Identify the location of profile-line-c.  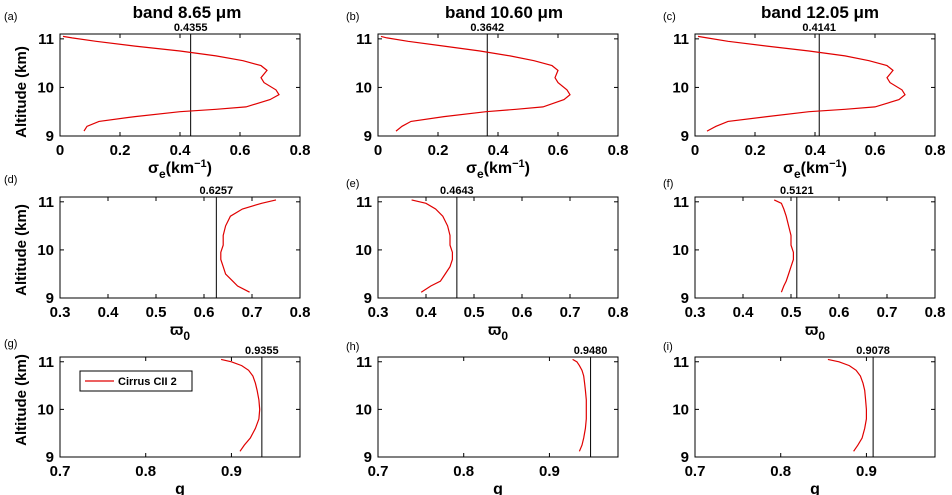
(801, 83).